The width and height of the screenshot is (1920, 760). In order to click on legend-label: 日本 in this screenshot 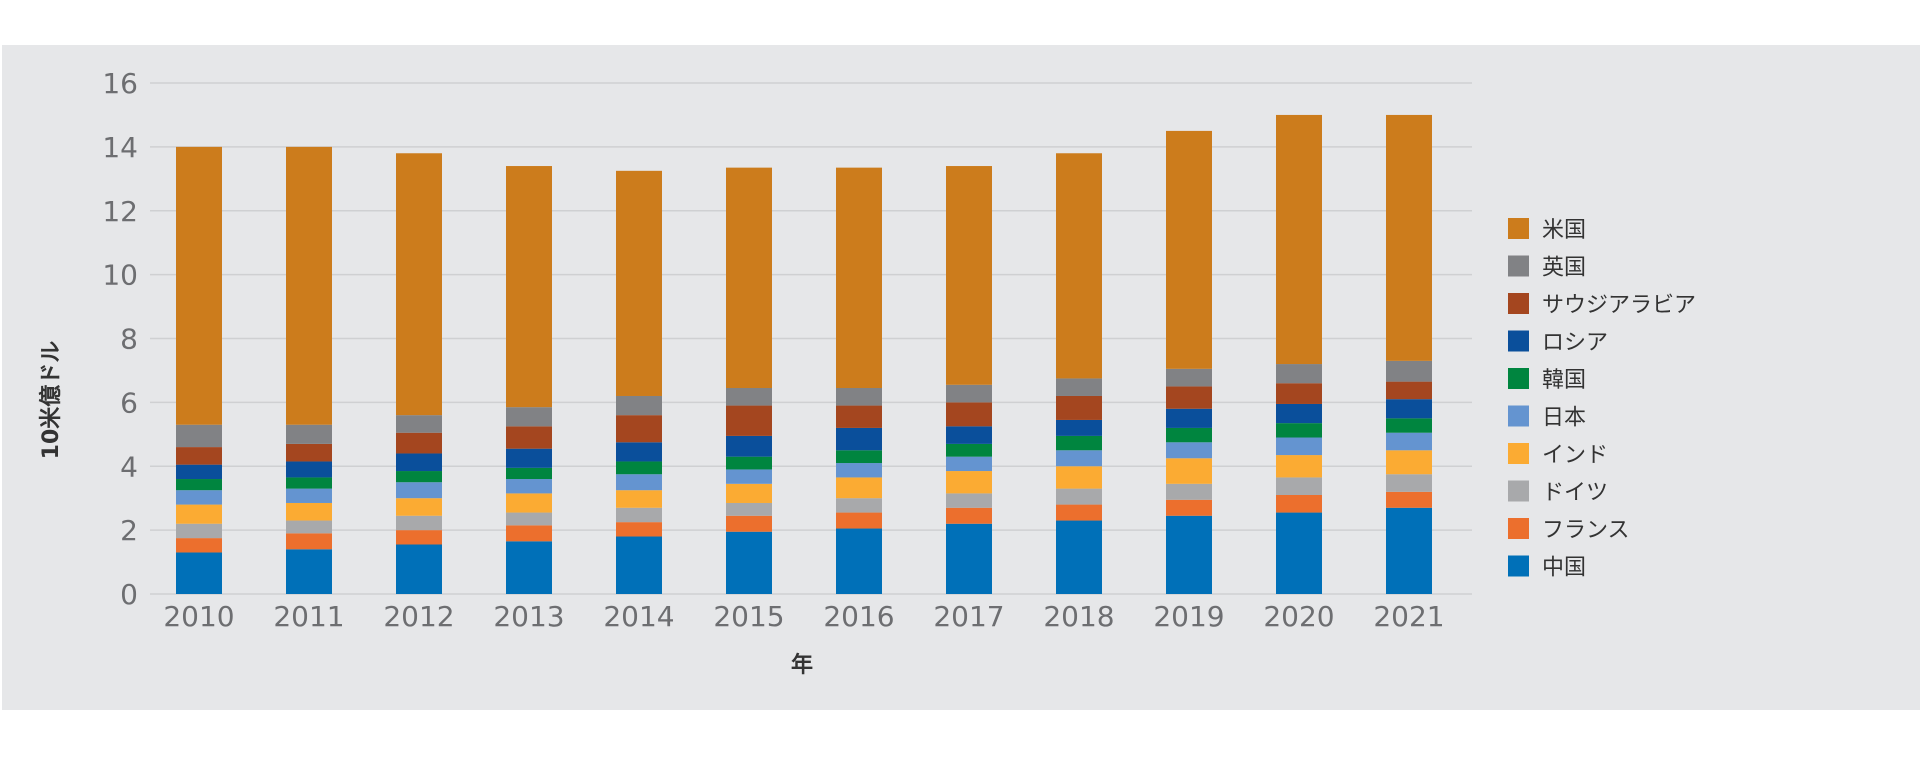, I will do `click(1564, 418)`.